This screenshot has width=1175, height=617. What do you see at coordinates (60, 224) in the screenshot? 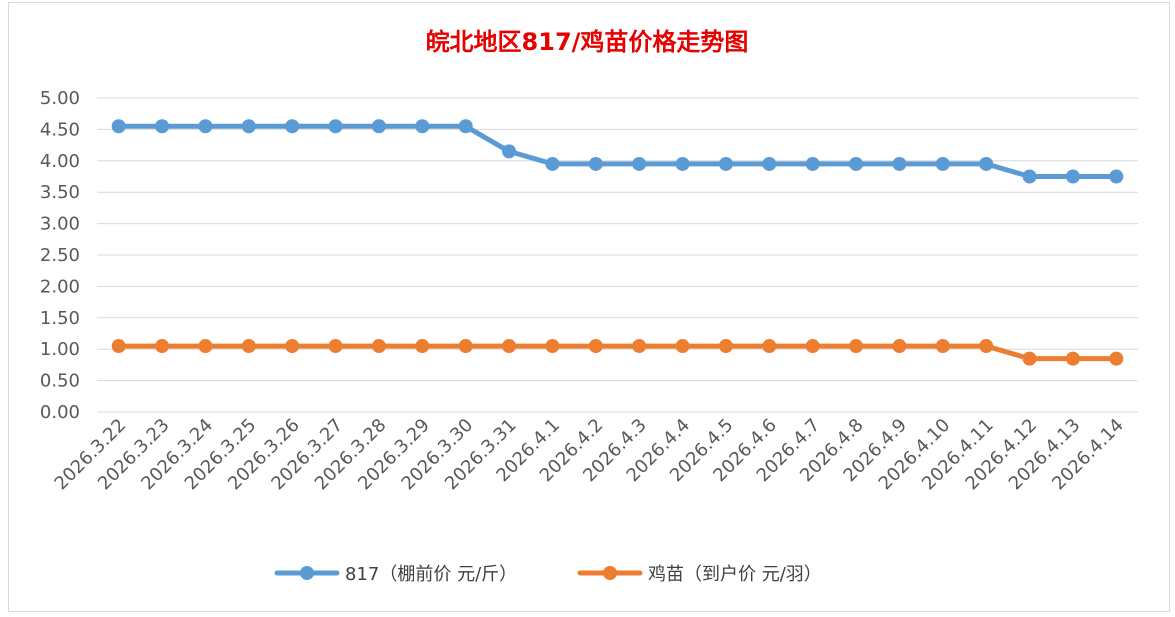
I see `y-tick-label: 3.00` at bounding box center [60, 224].